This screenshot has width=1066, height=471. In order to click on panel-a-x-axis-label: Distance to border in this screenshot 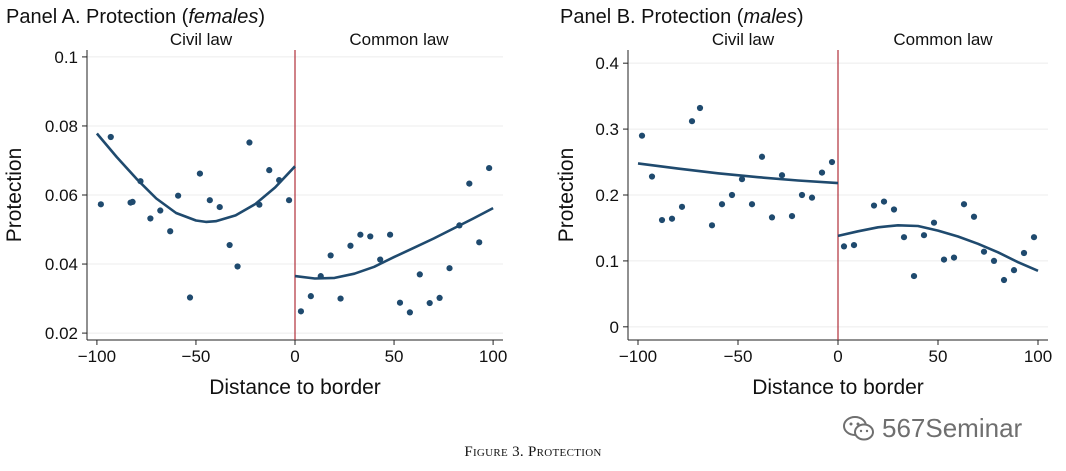, I will do `click(295, 387)`.